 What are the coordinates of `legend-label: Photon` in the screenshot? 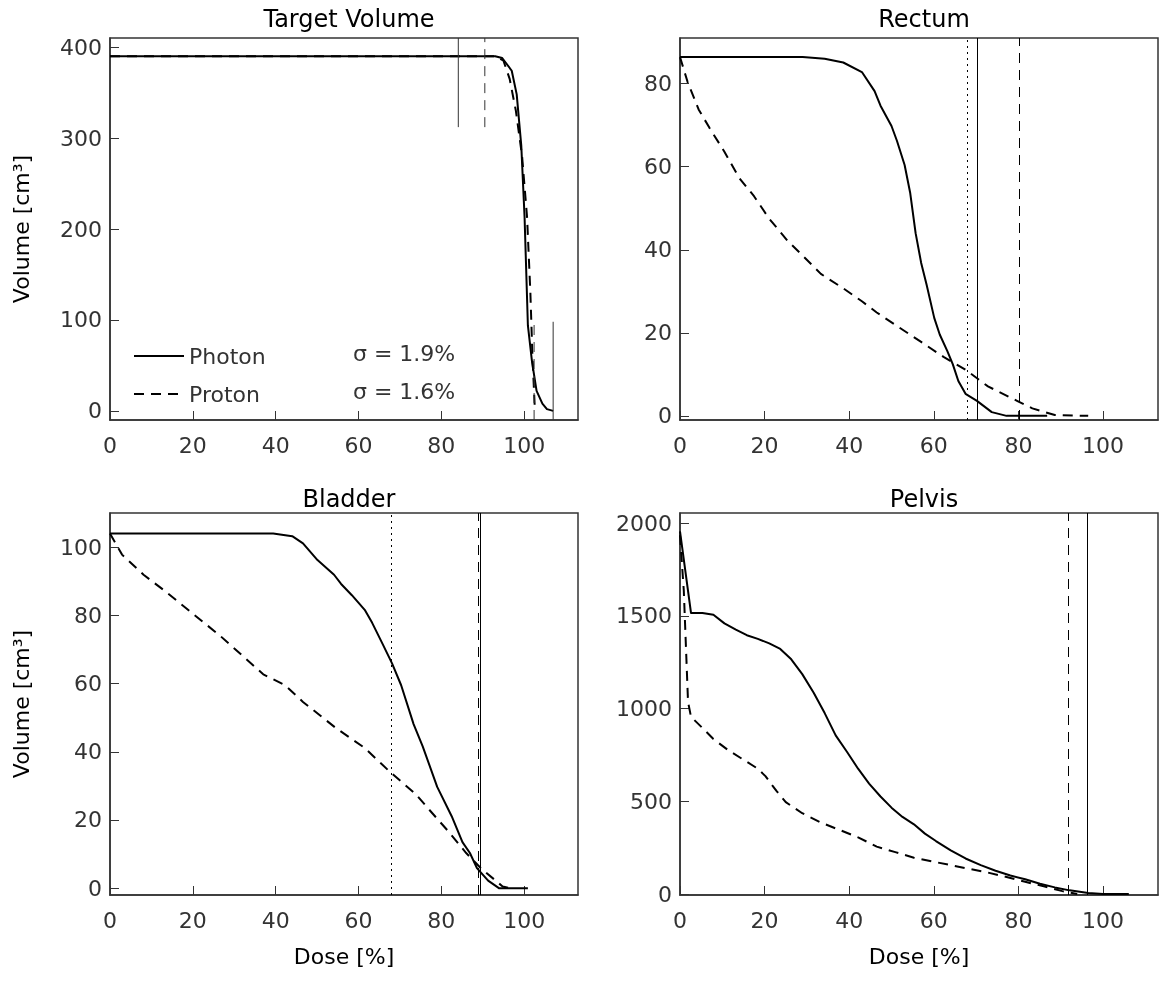 It's located at (227, 356).